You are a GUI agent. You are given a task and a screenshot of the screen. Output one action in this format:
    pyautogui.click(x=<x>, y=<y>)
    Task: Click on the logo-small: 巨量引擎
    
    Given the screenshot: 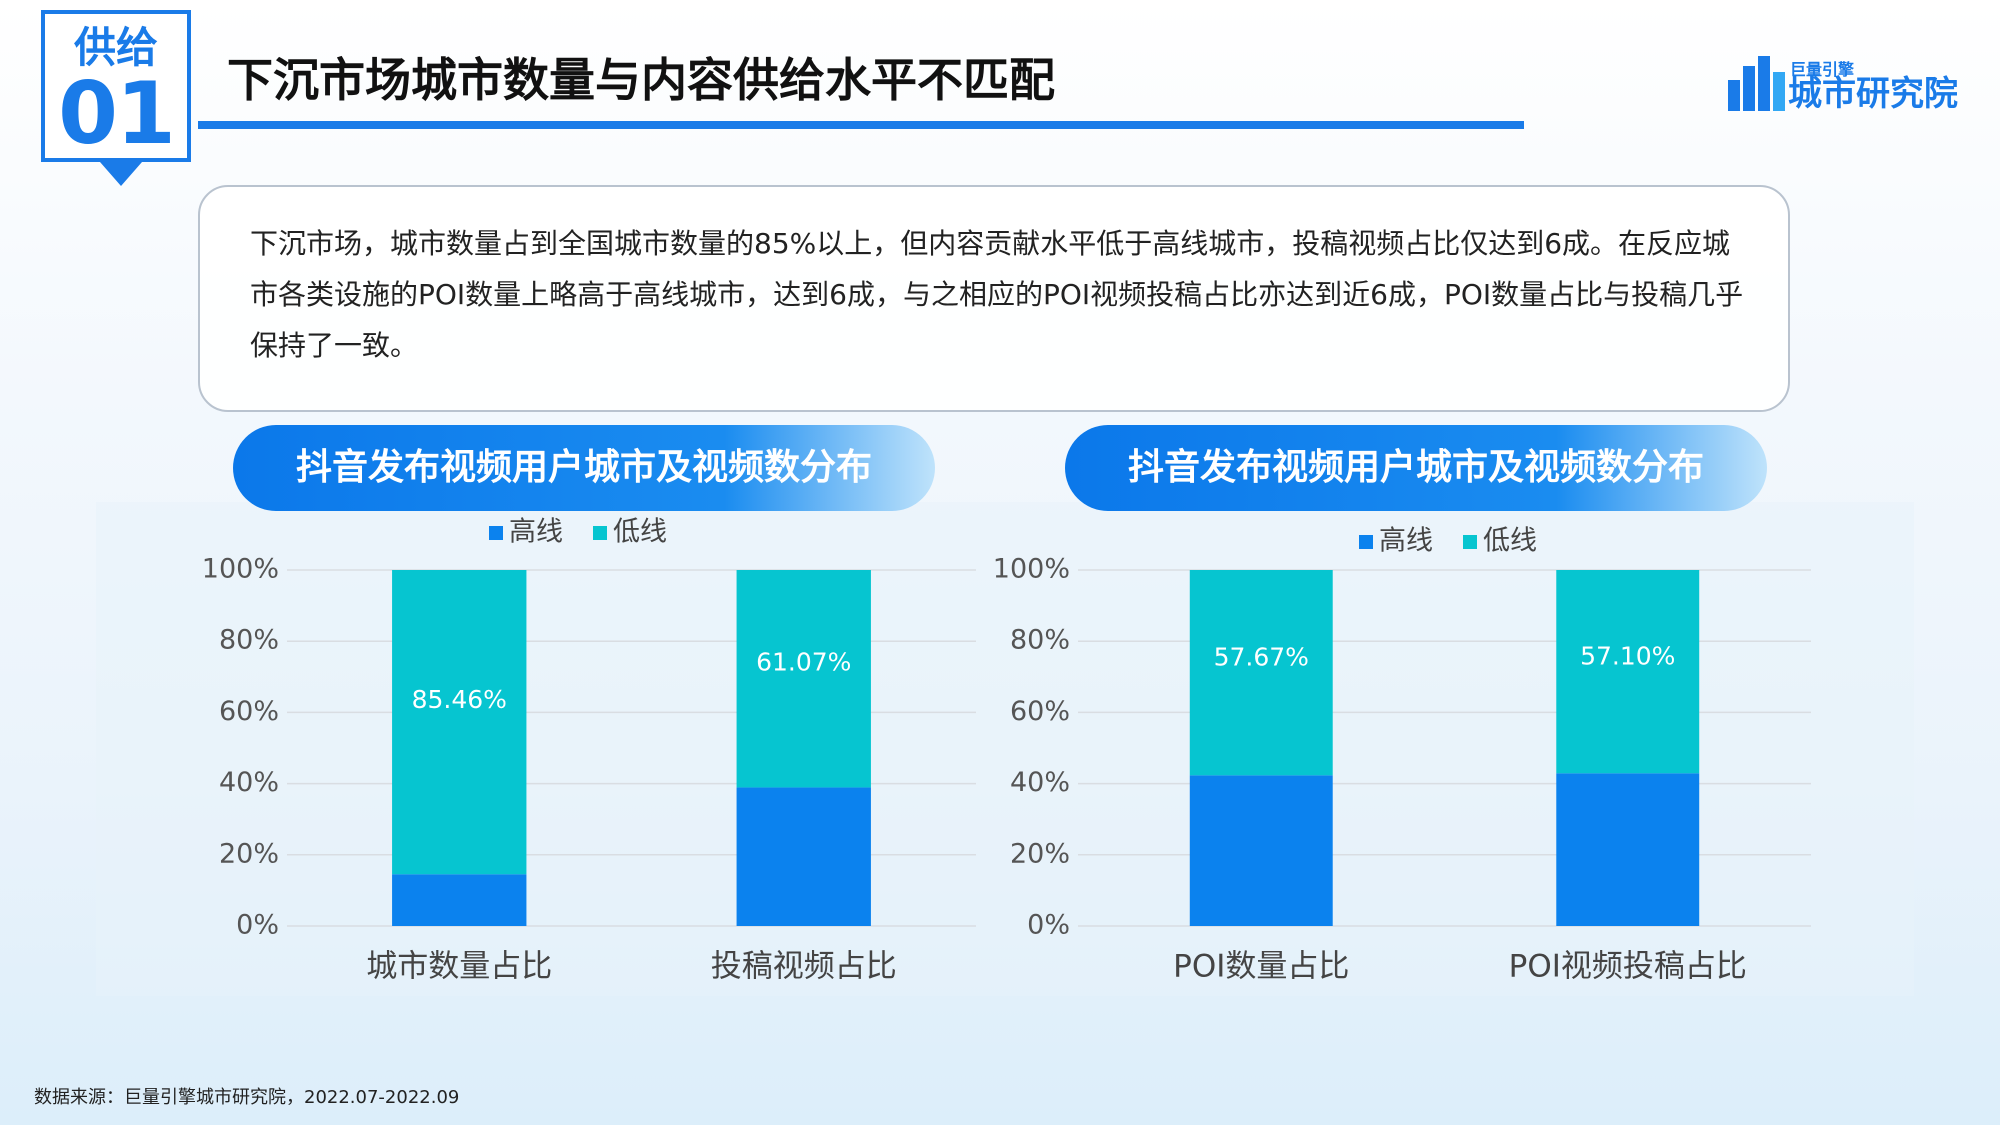 What is the action you would take?
    pyautogui.click(x=1822, y=69)
    